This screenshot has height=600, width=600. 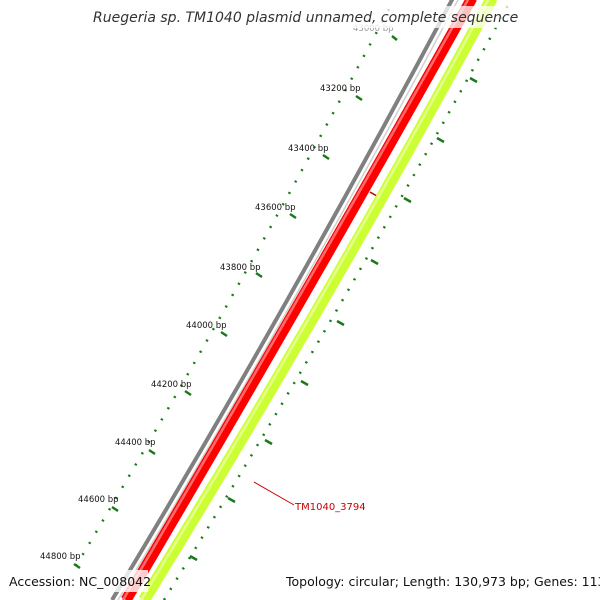 What do you see at coordinates (240, 268) in the screenshot?
I see `tick-label-43800-bp: 43800 bp` at bounding box center [240, 268].